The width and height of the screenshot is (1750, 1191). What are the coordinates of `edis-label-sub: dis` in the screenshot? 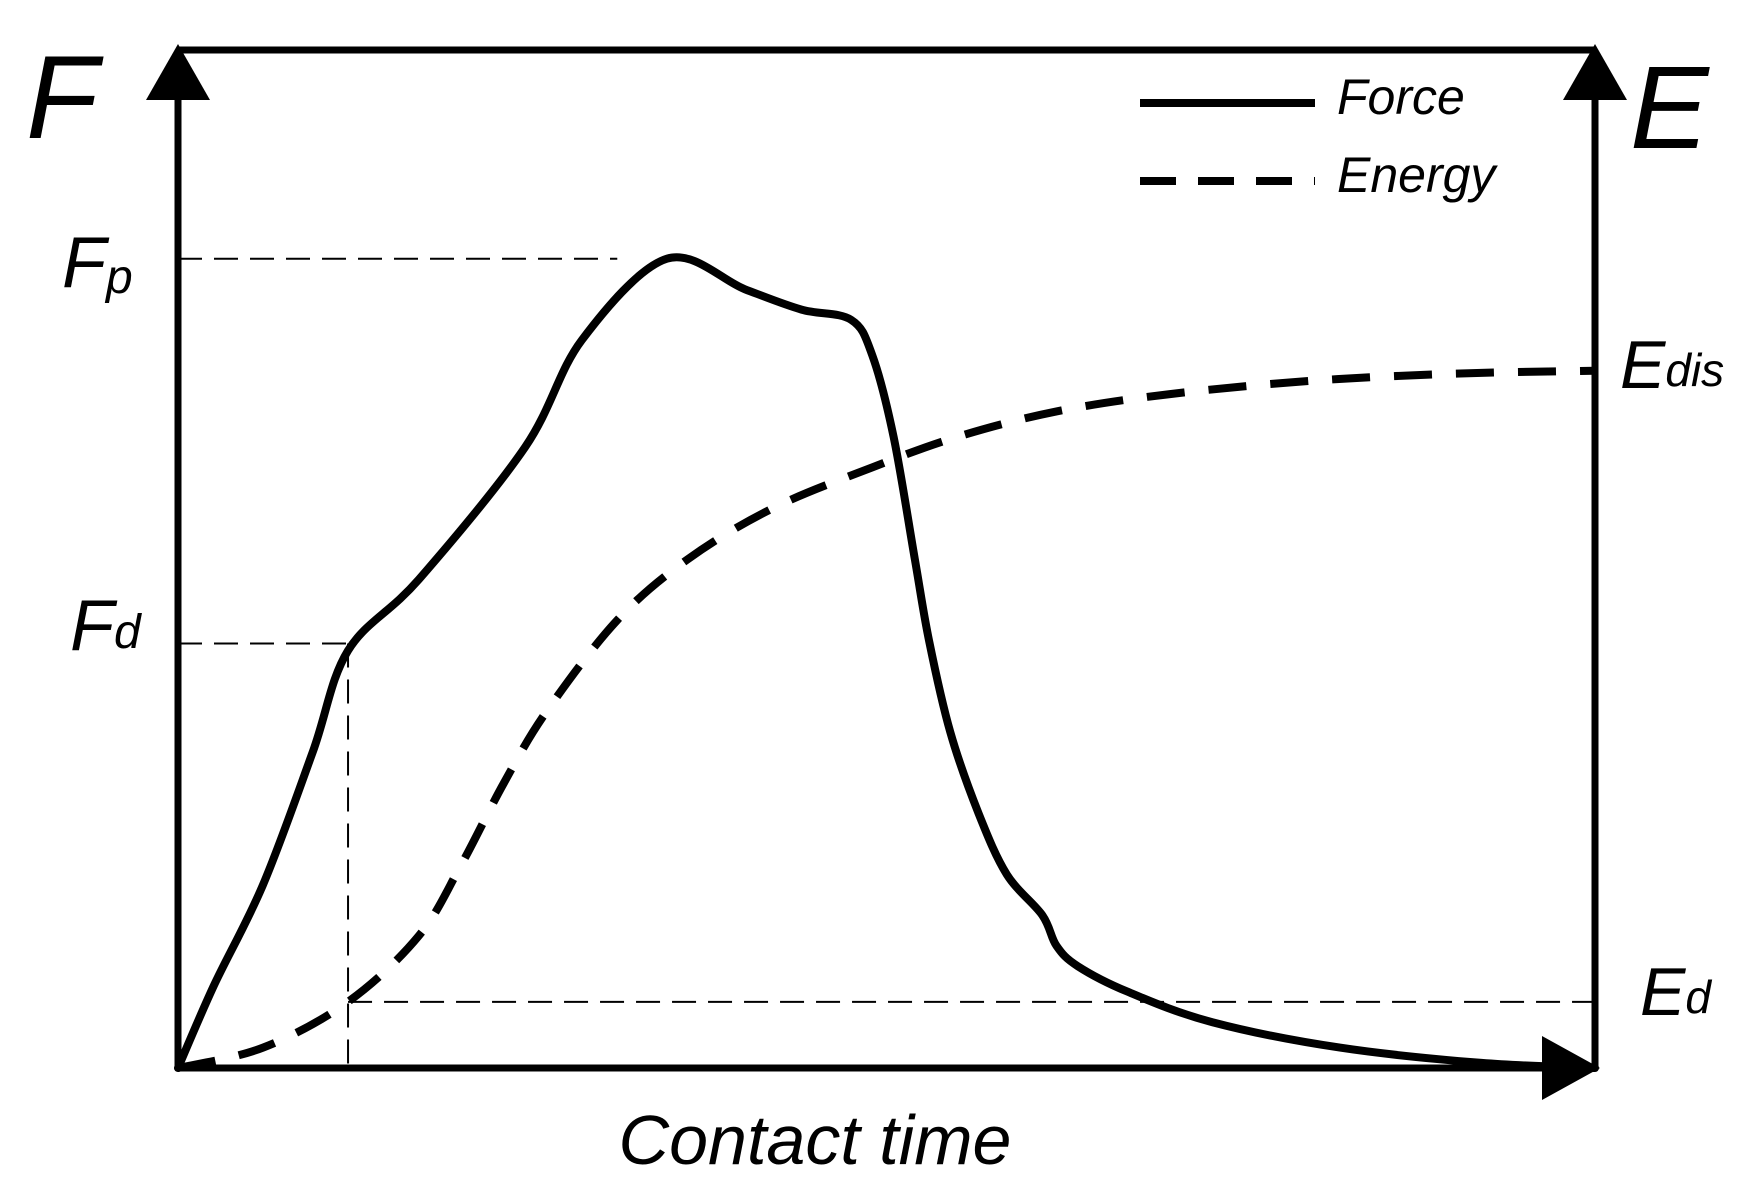 It's located at (1694, 370).